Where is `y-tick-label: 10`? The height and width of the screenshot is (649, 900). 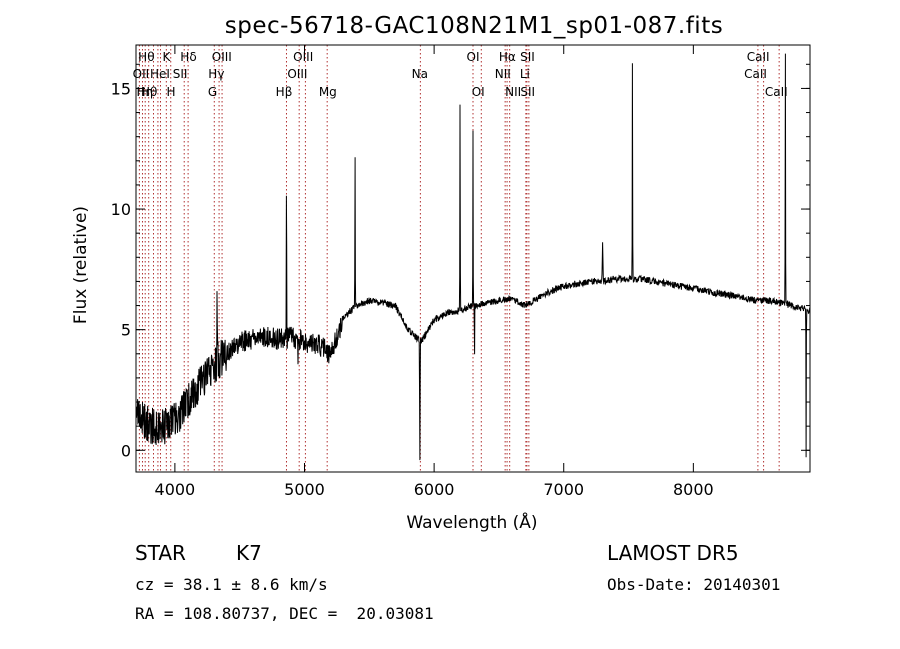
y-tick-label: 10 is located at coordinates (121, 209).